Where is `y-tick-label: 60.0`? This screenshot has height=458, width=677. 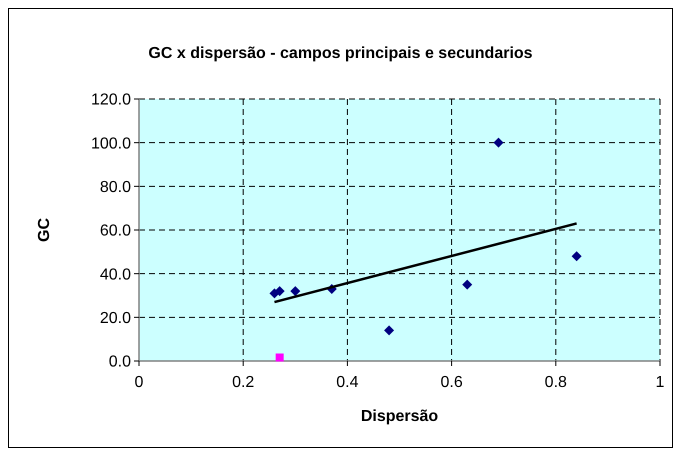 y-tick-label: 60.0 is located at coordinates (116, 231).